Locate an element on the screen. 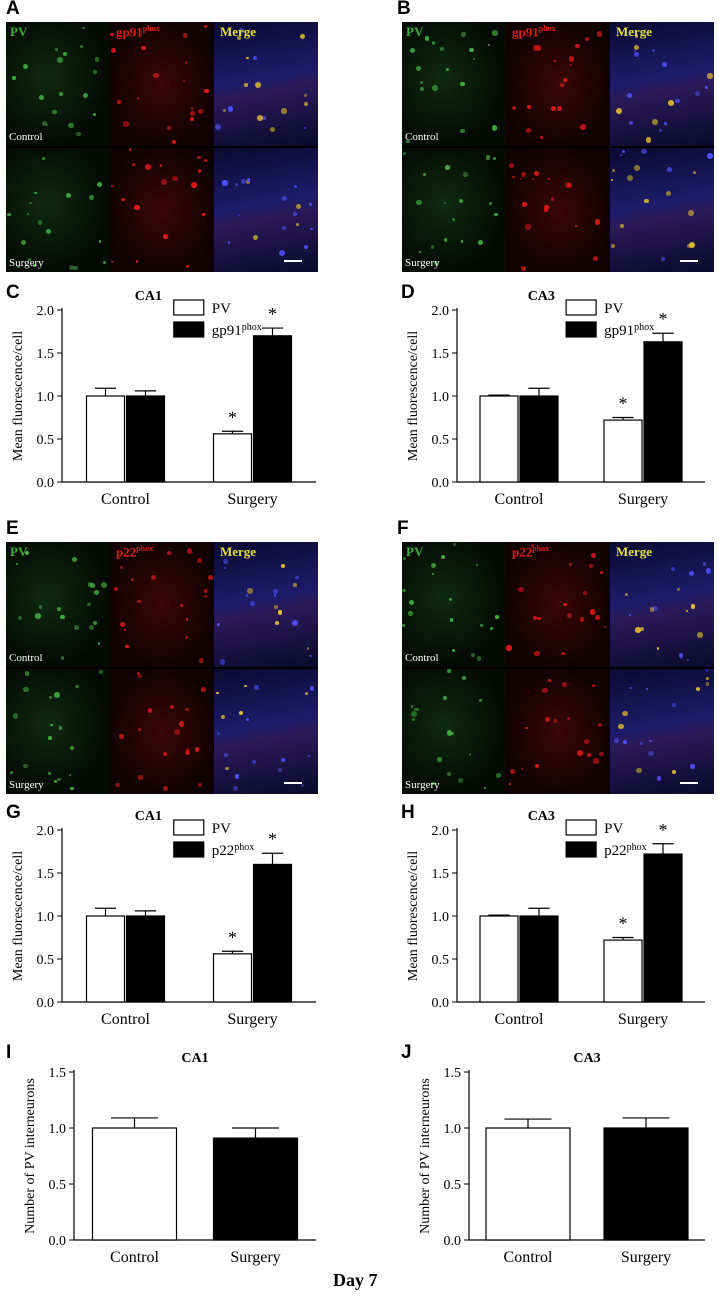  legend-label: gp91phox is located at coordinates (629, 331).